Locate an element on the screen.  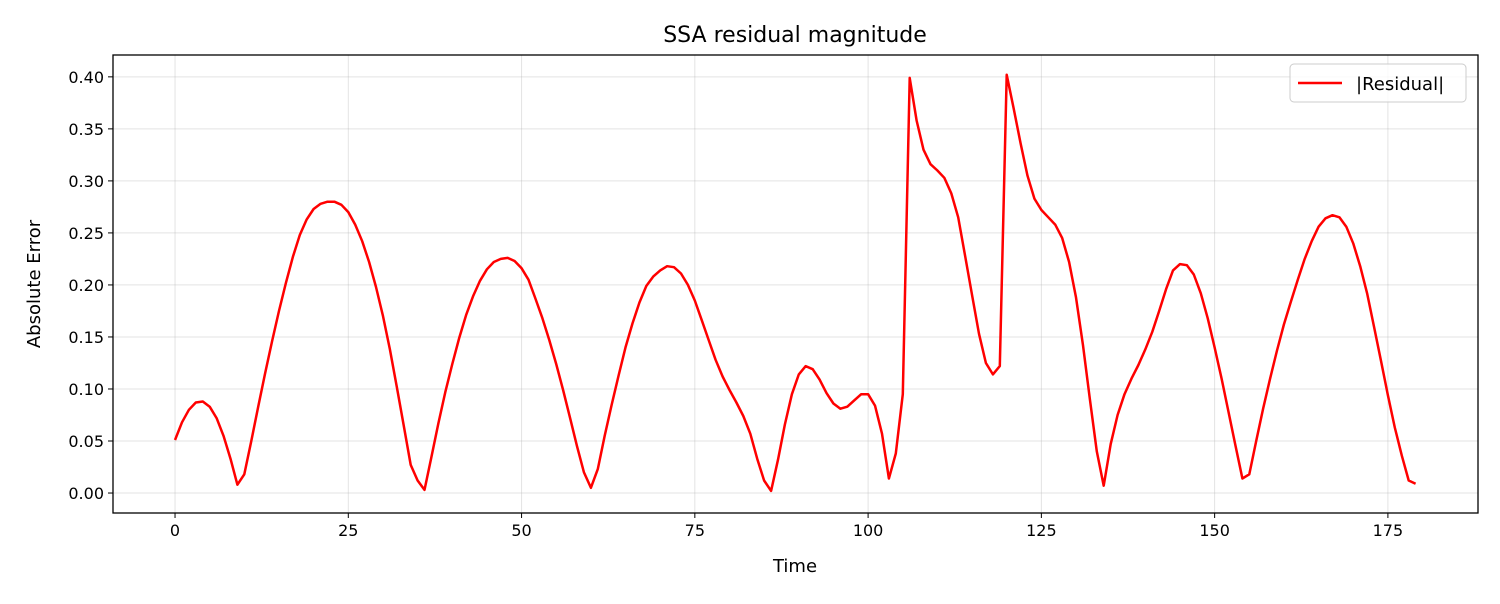
legend: |Residual| is located at coordinates (1378, 83).